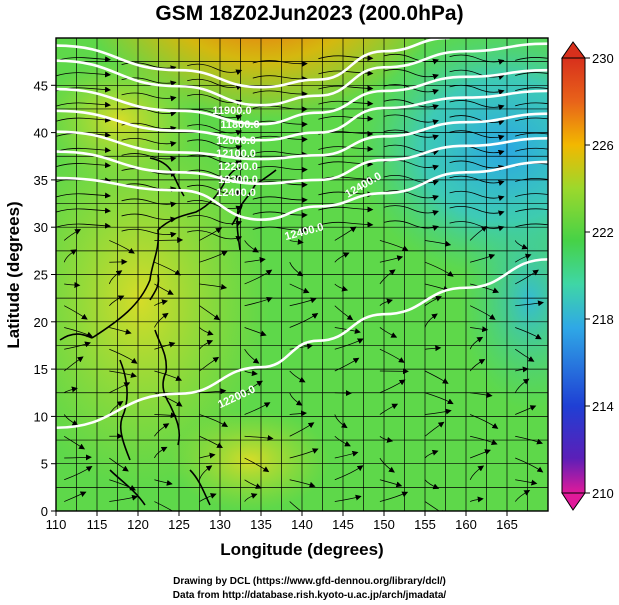  I want to click on y-tick-label: 0, so click(44, 511).